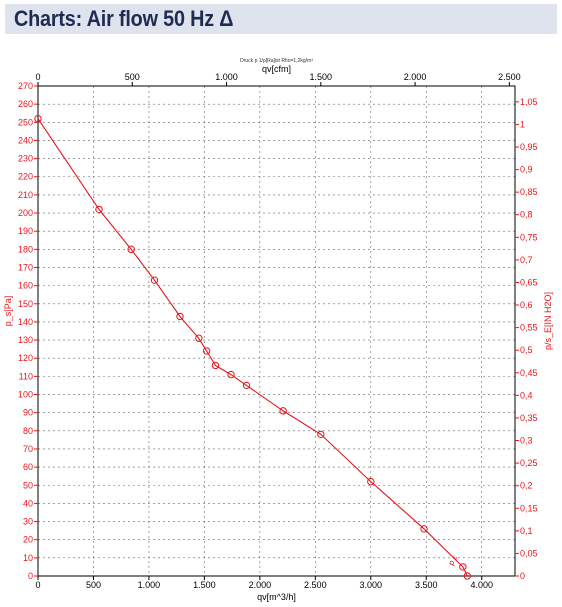 The width and height of the screenshot is (562, 607). I want to click on y-right-tick-label: 0,6, so click(526, 305).